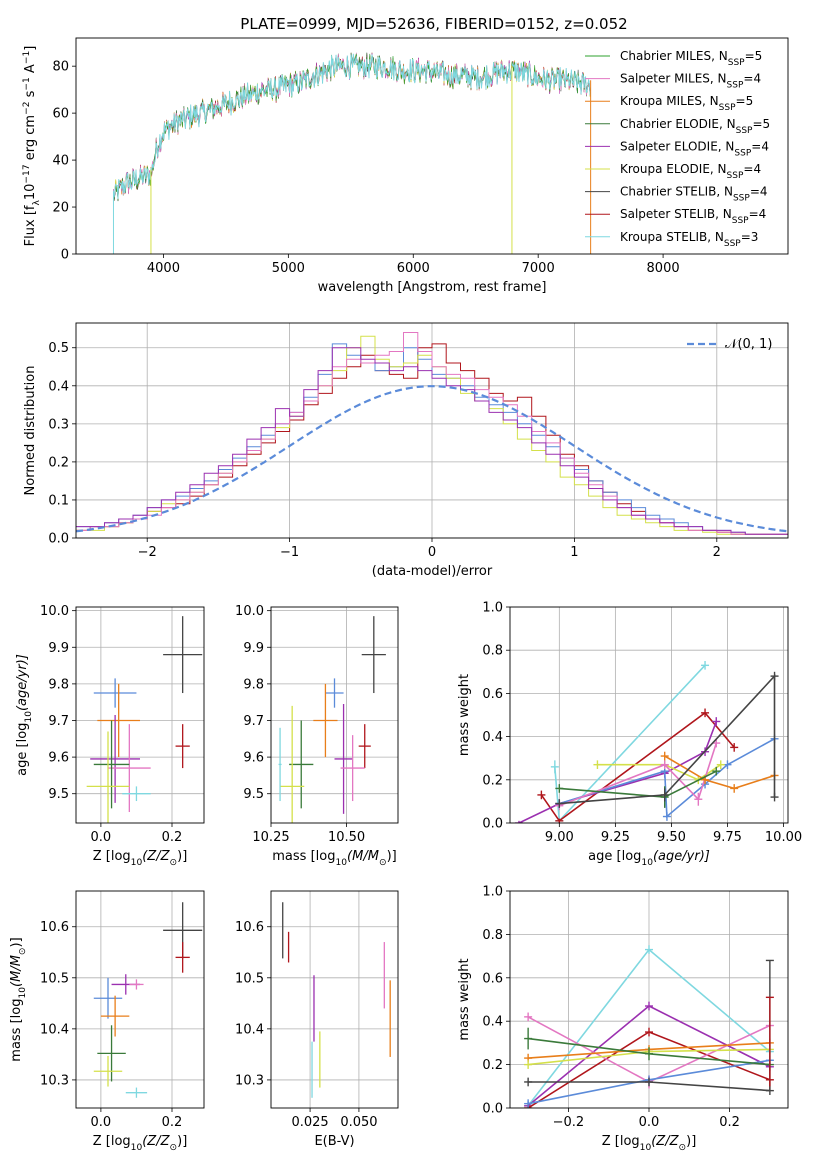 This screenshot has width=819, height=1170. Describe the element at coordinates (432, 571) in the screenshot. I see `x-axis-label: (data-model)/error` at that location.